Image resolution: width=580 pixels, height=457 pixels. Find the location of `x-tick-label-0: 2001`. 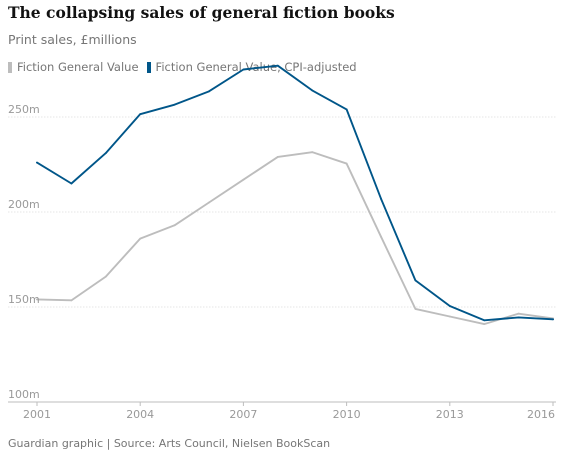

x-tick-label-0: 2001 is located at coordinates (37, 414).